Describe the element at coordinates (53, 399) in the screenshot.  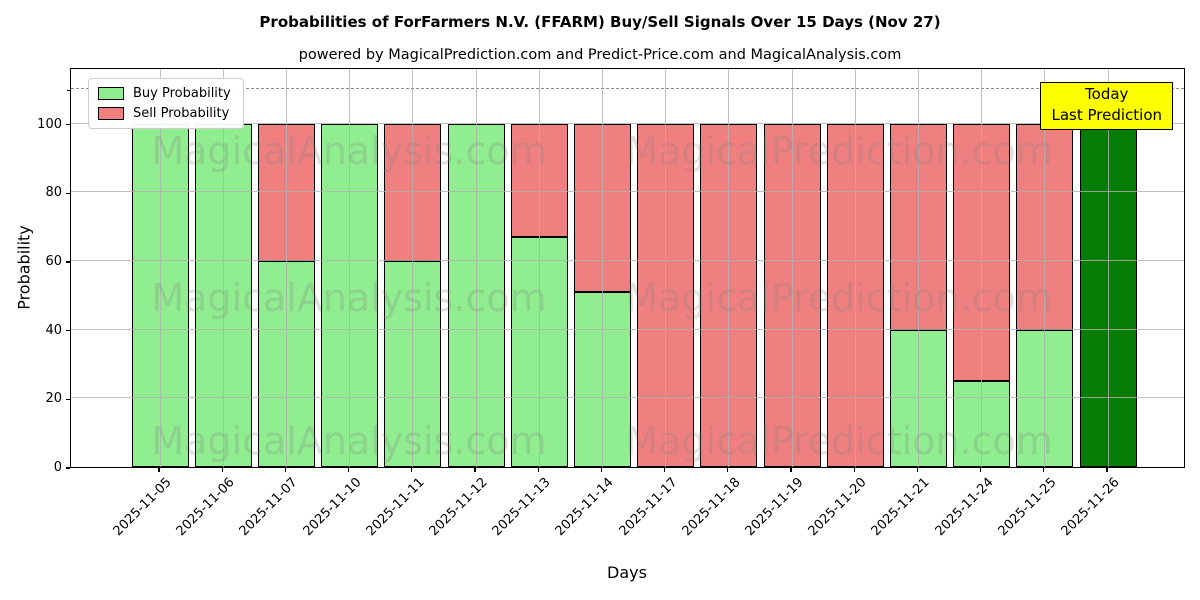
I see `y-tick-label: 20` at that location.